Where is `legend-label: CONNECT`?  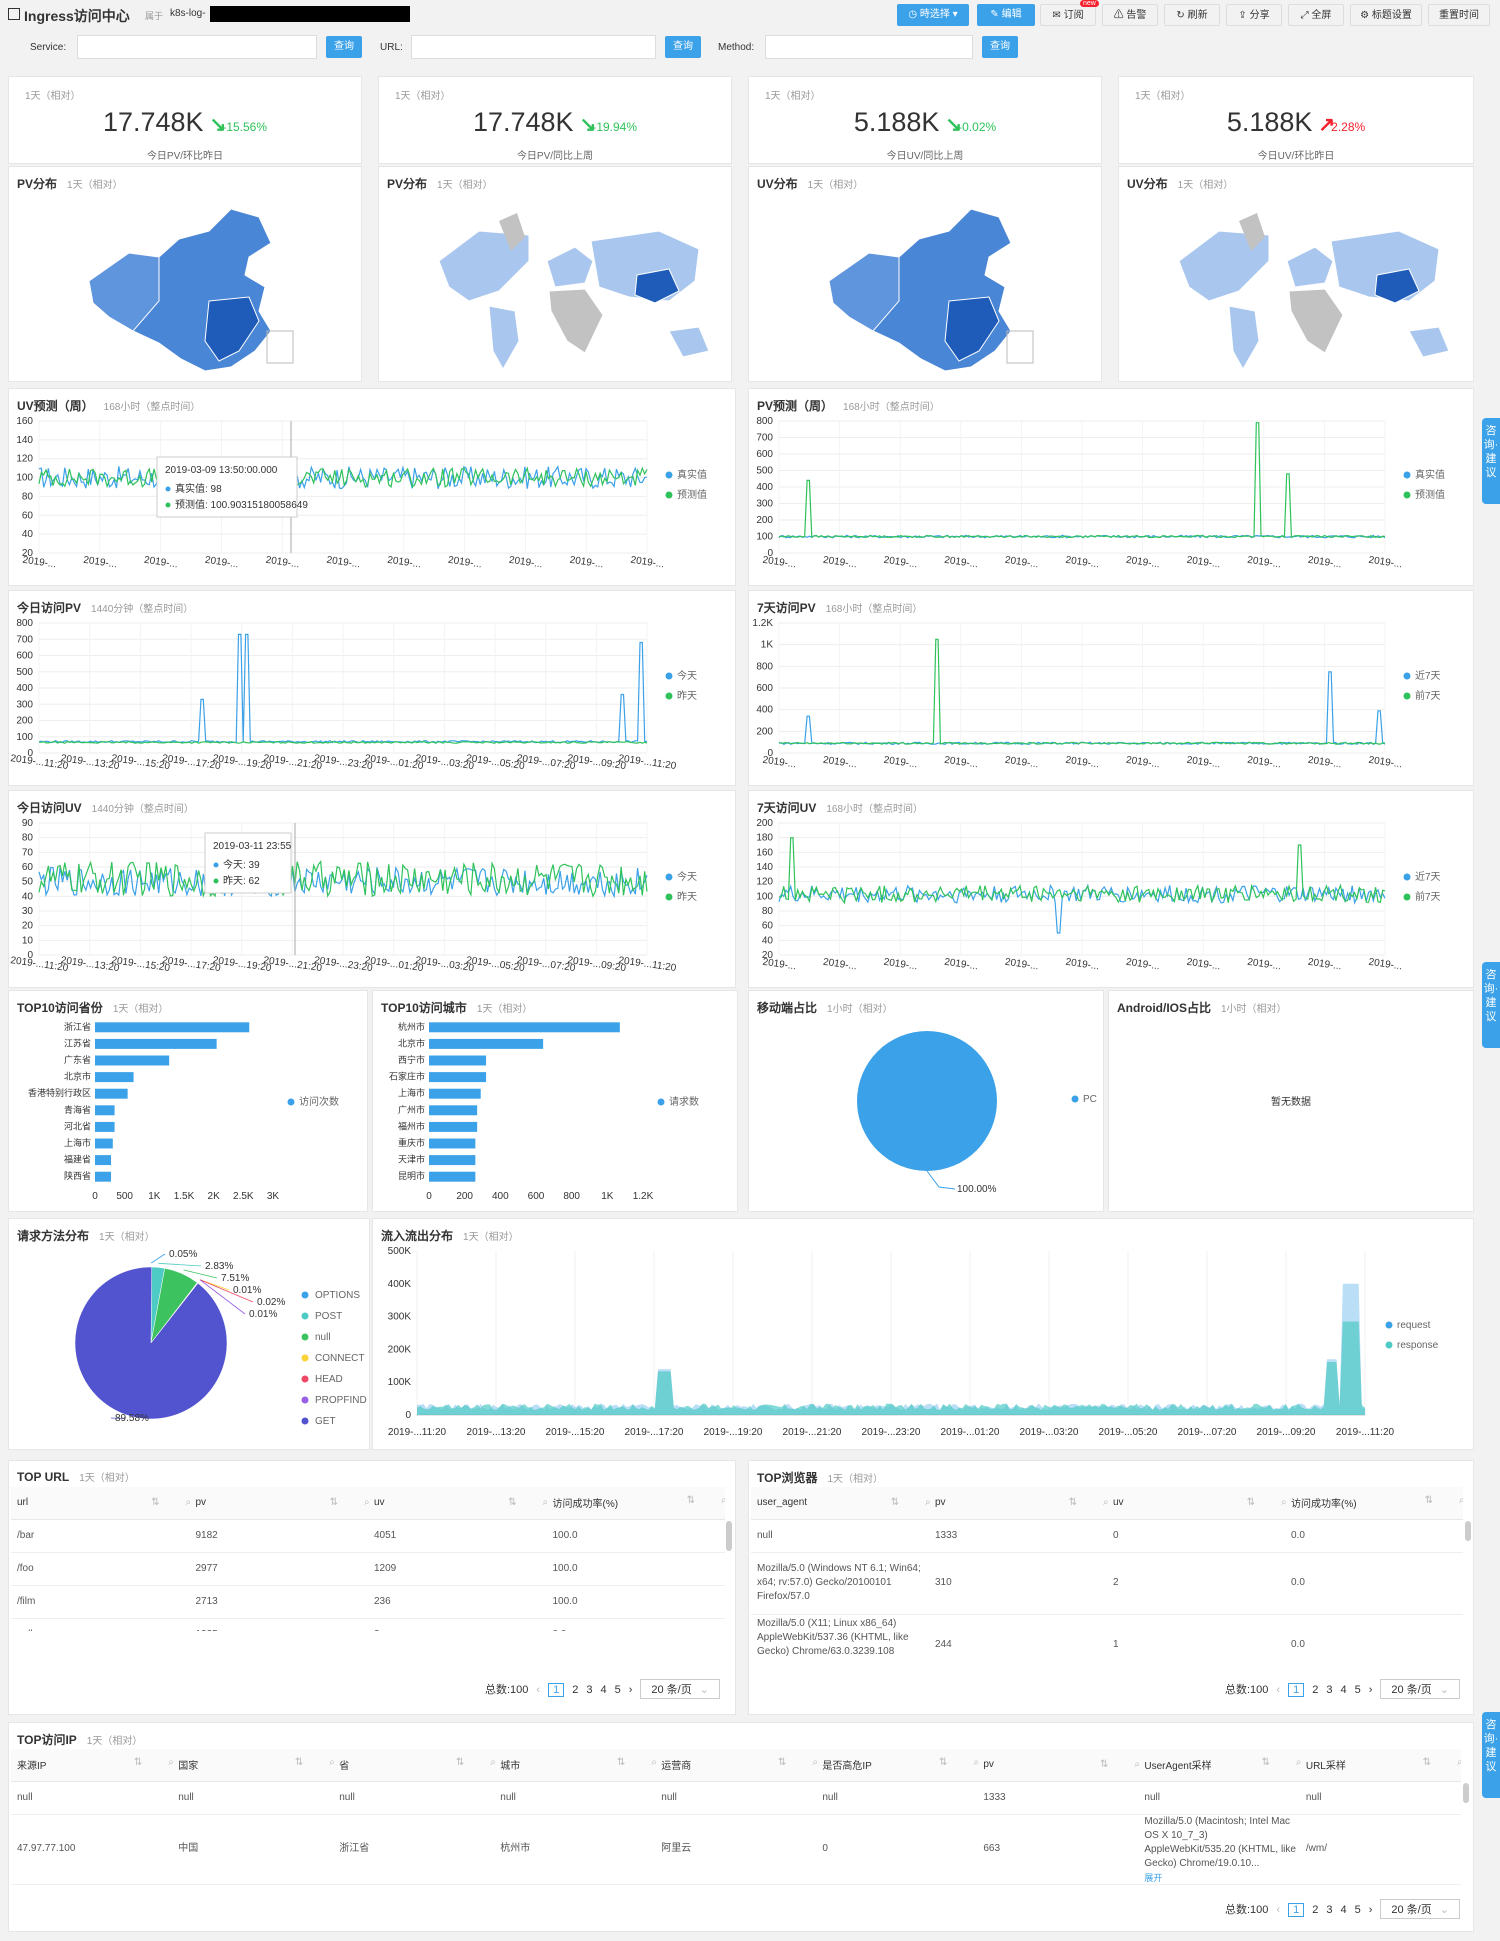
legend-label: CONNECT is located at coordinates (339, 1358).